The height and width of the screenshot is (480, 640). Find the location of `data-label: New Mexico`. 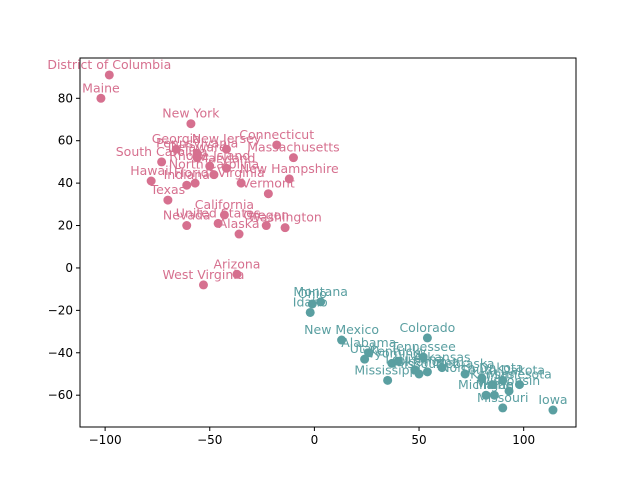

data-label: New Mexico is located at coordinates (341, 329).